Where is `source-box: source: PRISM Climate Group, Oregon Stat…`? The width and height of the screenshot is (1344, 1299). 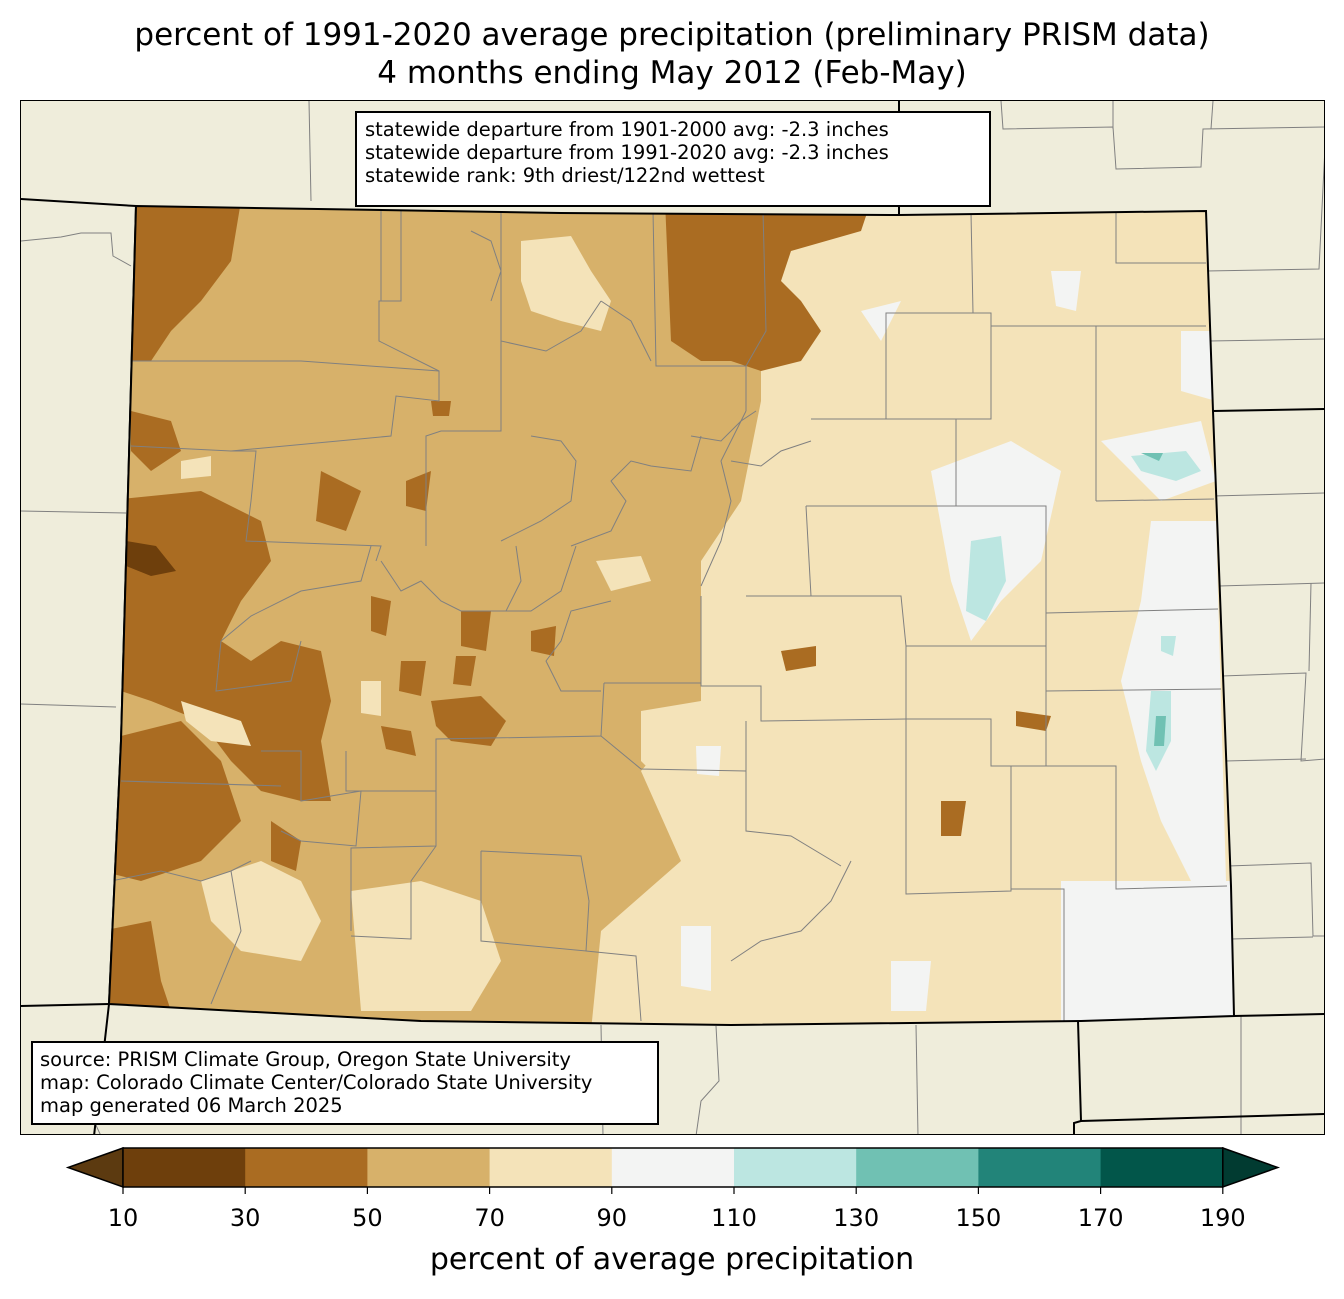
source-box: source: PRISM Climate Group, Oregon Stat… is located at coordinates (345, 1083).